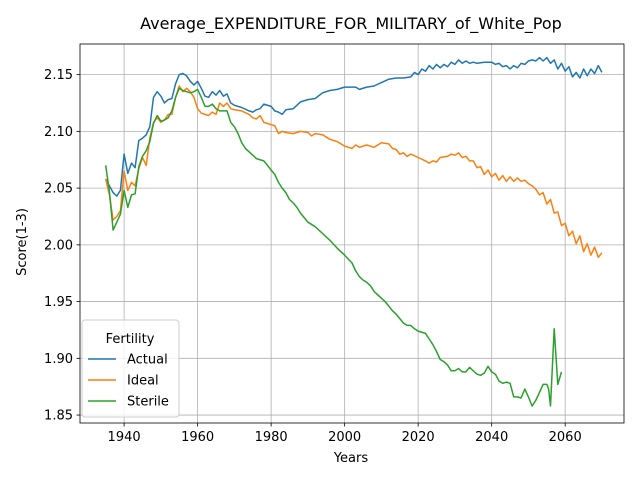 Image resolution: width=640 pixels, height=484 pixels. I want to click on legend-entries: Actual Ideal Sterile, so click(128, 381).